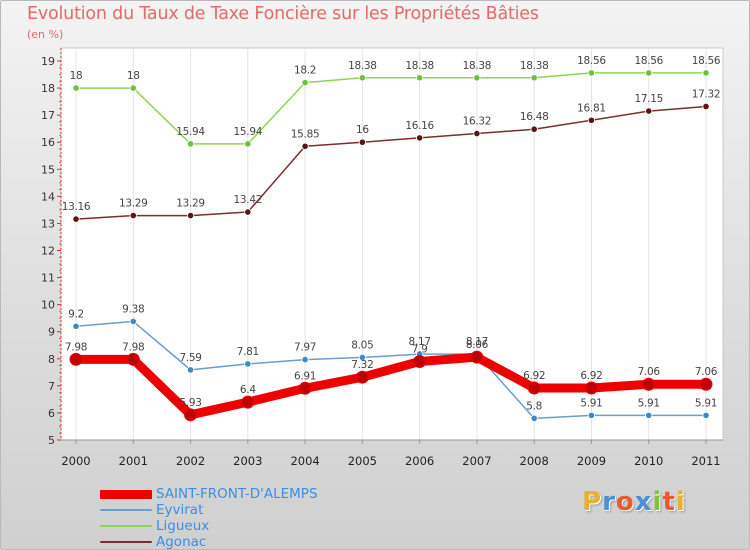 The width and height of the screenshot is (750, 550). What do you see at coordinates (705, 461) in the screenshot?
I see `x-tick-label: 2011` at bounding box center [705, 461].